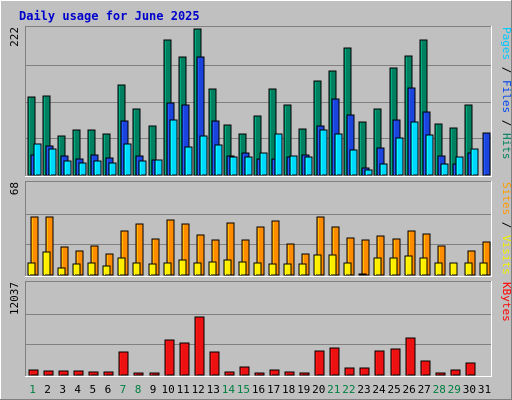 The width and height of the screenshot is (512, 400). What do you see at coordinates (14, 298) in the screenshot?
I see `y-max-label: 12037` at bounding box center [14, 298].